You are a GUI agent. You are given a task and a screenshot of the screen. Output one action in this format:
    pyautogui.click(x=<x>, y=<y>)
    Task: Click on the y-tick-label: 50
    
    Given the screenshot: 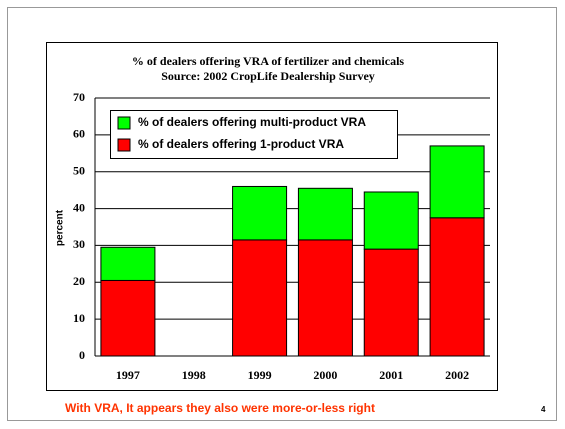 What is the action you would take?
    pyautogui.click(x=79, y=170)
    